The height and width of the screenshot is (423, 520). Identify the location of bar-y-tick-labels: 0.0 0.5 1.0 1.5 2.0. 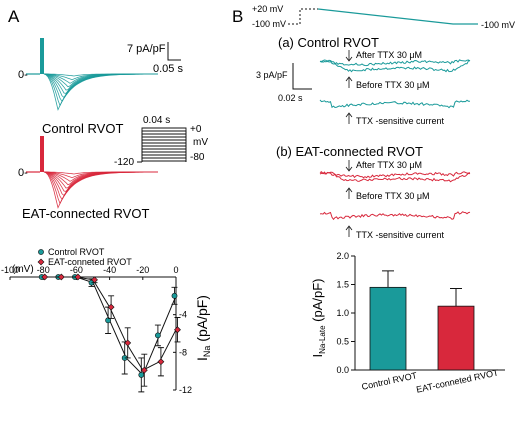
(342, 313).